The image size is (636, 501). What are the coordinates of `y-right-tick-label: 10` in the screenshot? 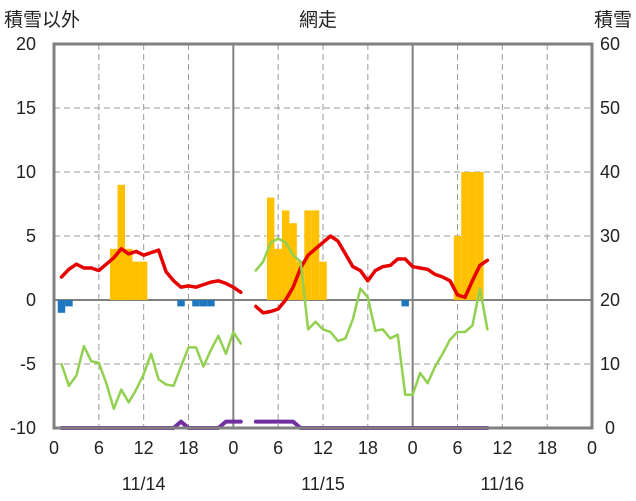 It's located at (610, 364).